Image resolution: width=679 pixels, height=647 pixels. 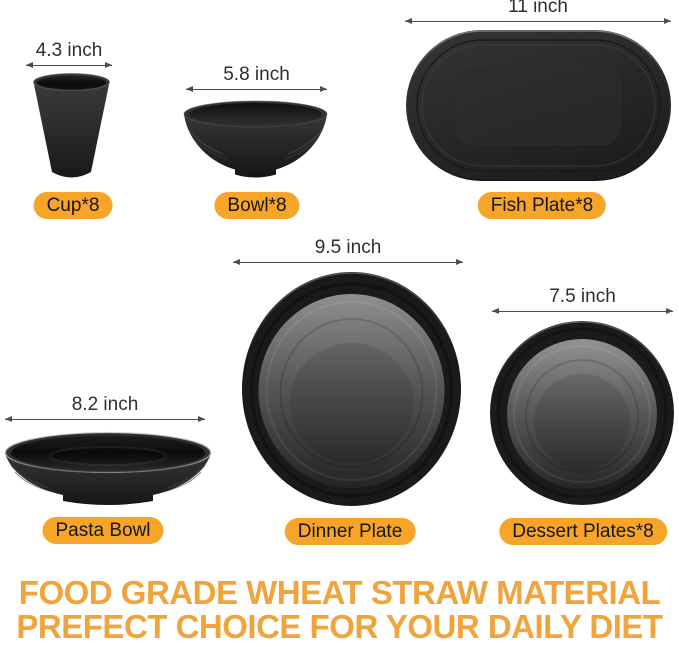 I want to click on dessert-plate-dimension: 7.5 inch, so click(x=582, y=300).